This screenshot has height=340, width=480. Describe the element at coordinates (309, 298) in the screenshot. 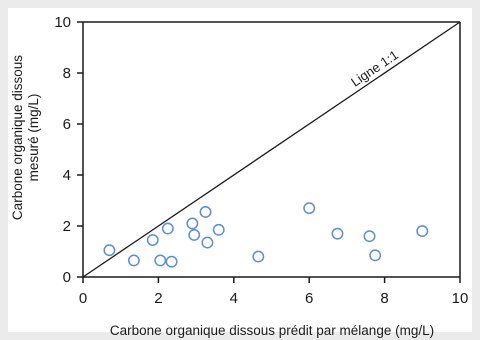

I see `x-tick-label: 6` at that location.